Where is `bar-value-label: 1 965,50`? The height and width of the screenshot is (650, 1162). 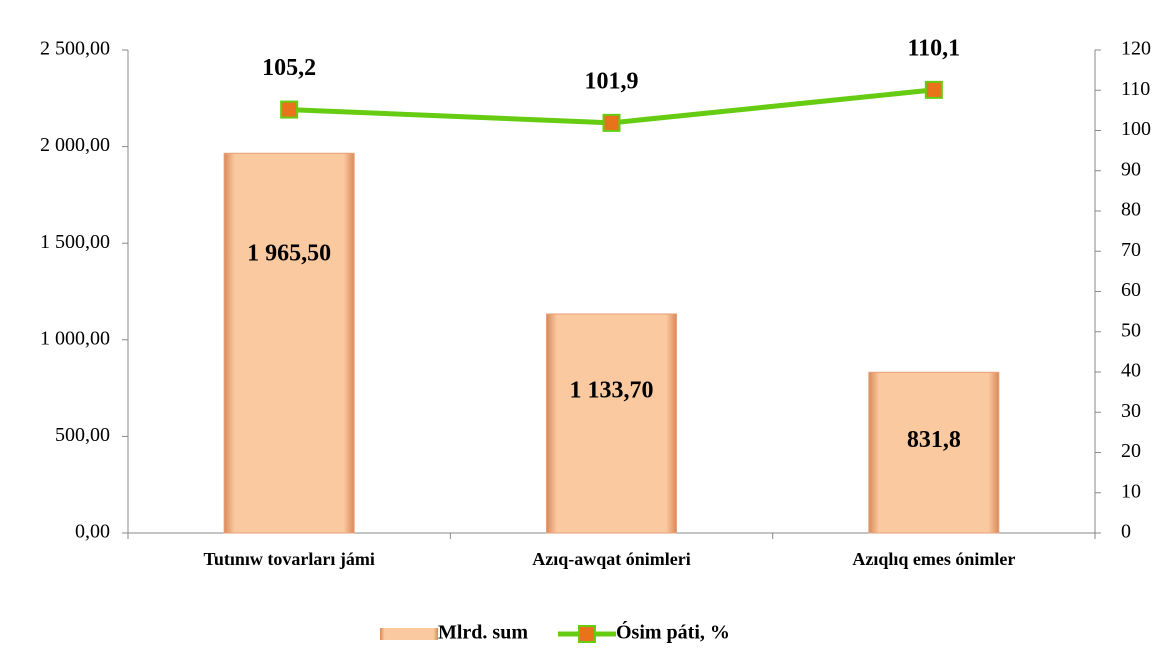 bar-value-label: 1 965,50 is located at coordinates (289, 254).